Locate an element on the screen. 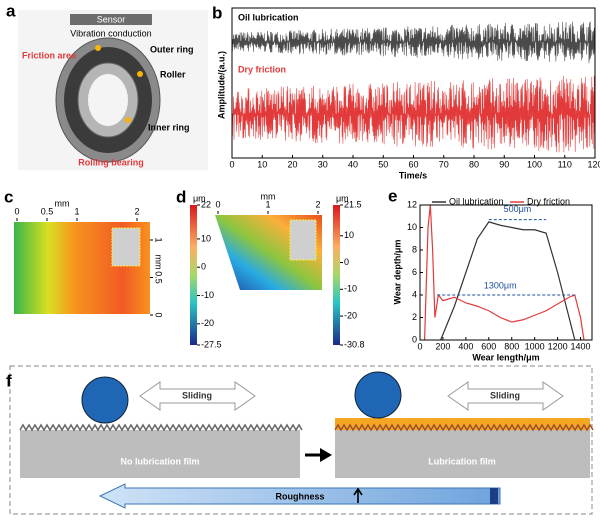  x-tick-label: 60 is located at coordinates (413, 164).